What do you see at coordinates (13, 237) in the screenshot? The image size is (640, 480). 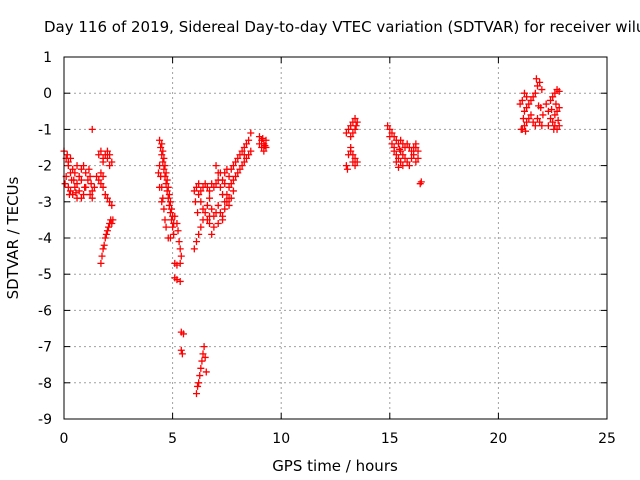 I see `y-axis-label: SDTVAR / TECUs` at bounding box center [13, 237].